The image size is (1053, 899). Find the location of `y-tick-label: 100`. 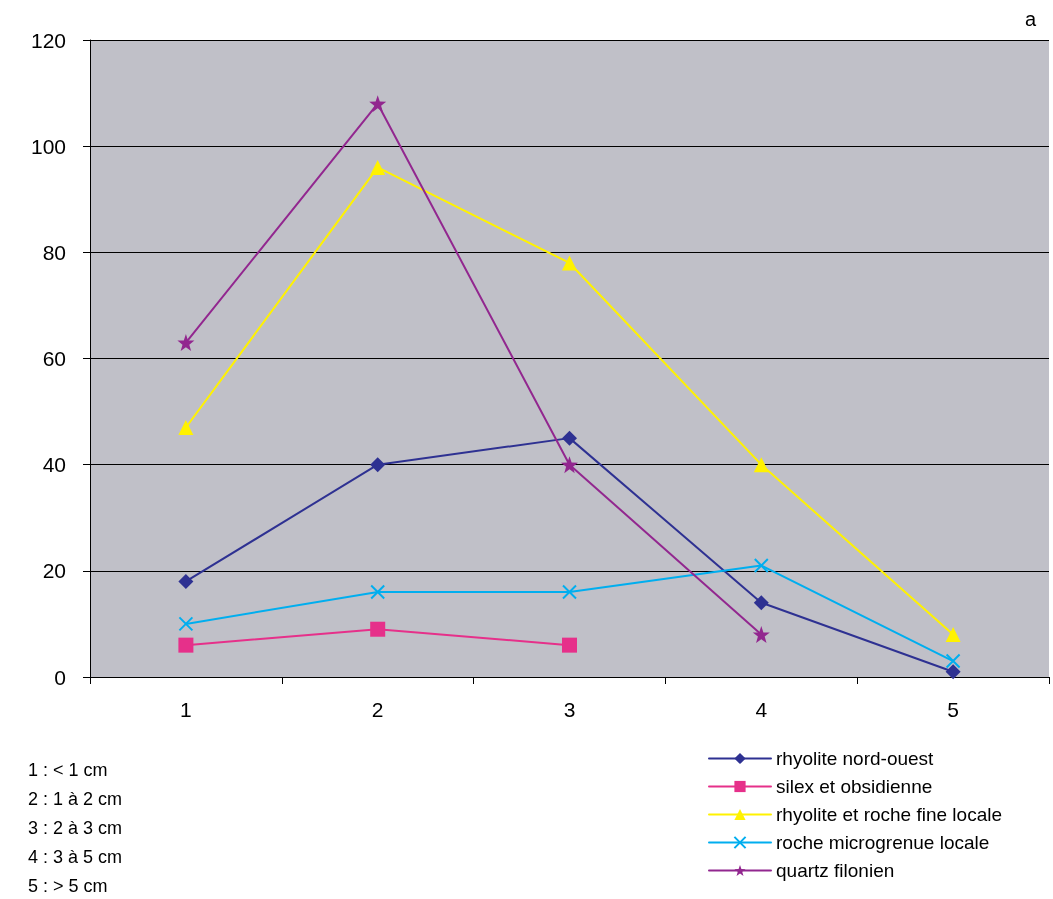

y-tick-label: 100 is located at coordinates (48, 146).